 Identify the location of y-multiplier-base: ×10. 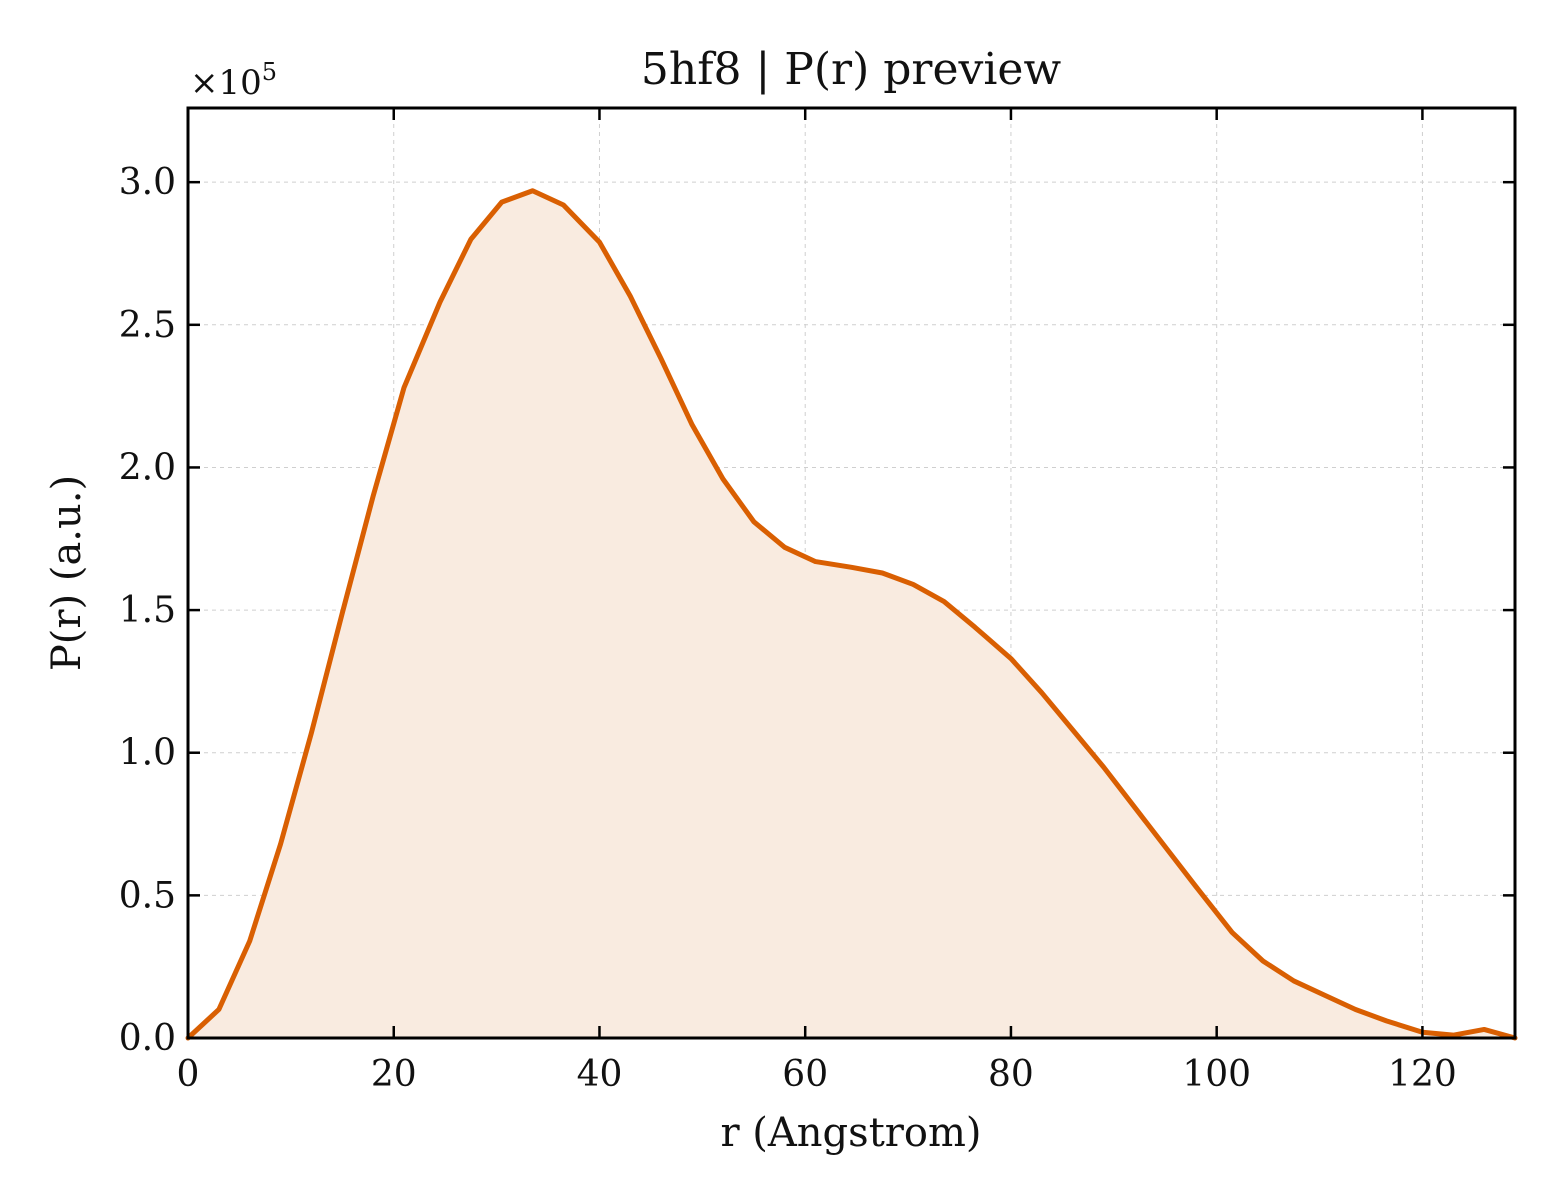
(226, 83).